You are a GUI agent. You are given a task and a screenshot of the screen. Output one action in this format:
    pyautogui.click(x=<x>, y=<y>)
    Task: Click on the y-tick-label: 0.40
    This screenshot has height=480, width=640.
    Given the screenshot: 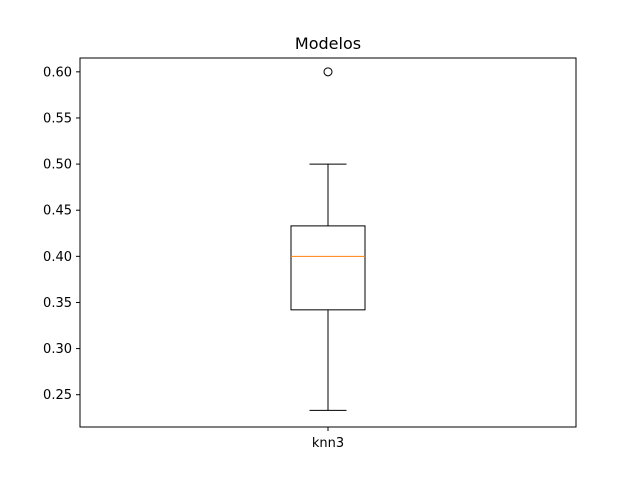 What is the action you would take?
    pyautogui.click(x=57, y=257)
    